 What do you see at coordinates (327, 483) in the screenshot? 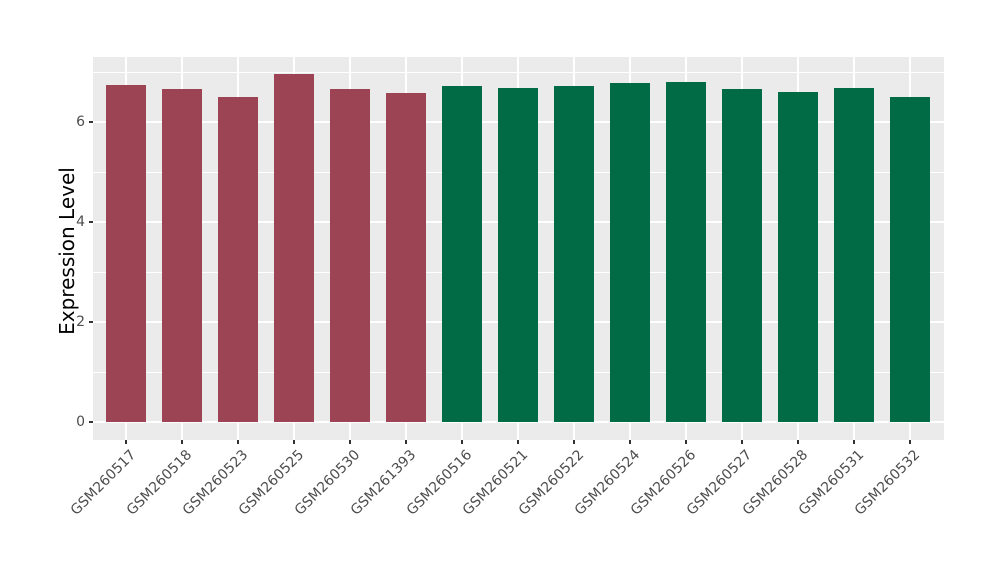
I see `x-tick-label: GSM260530` at bounding box center [327, 483].